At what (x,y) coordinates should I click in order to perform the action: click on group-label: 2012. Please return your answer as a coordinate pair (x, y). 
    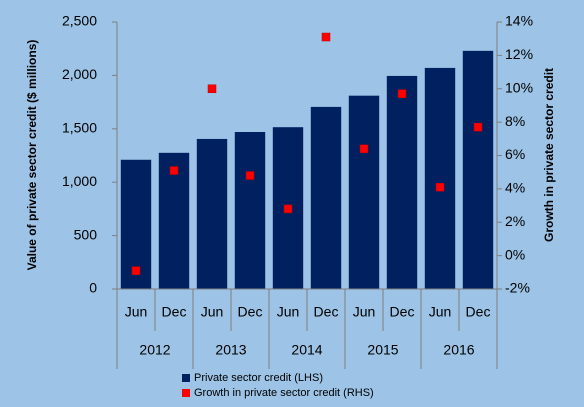
    Looking at the image, I should click on (154, 350).